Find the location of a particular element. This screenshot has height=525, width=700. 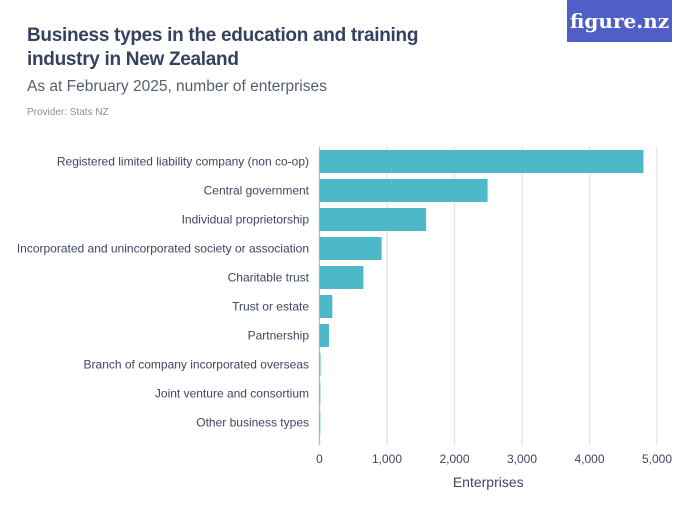

provider-text: Provider: Stats NZ is located at coordinates (68, 112).